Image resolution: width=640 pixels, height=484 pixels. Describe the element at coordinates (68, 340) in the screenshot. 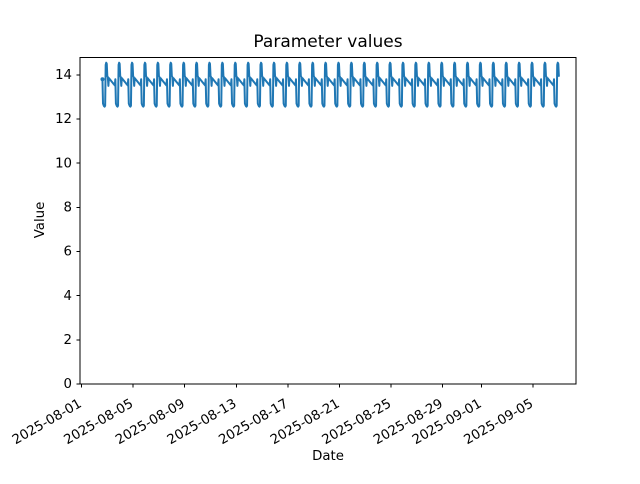

I see `y-tick-label: 2` at that location.